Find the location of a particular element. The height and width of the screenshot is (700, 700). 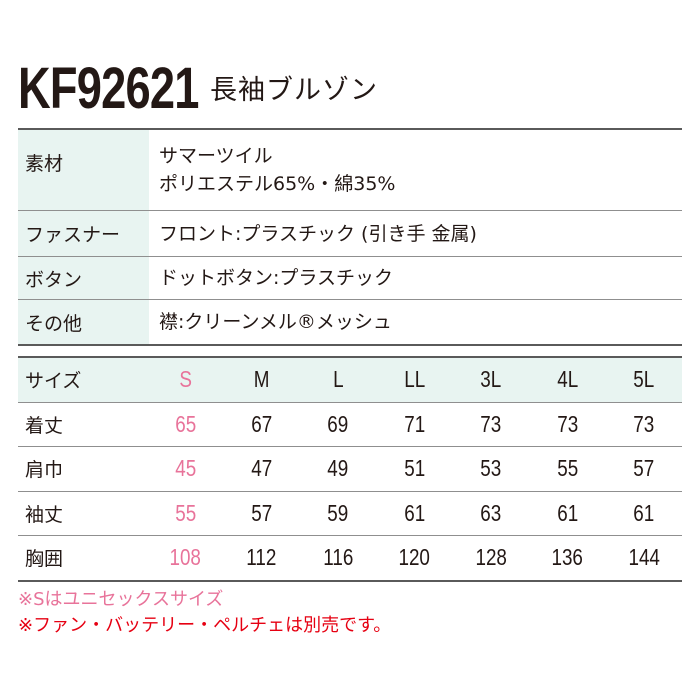

size-value: 59 is located at coordinates (338, 512).